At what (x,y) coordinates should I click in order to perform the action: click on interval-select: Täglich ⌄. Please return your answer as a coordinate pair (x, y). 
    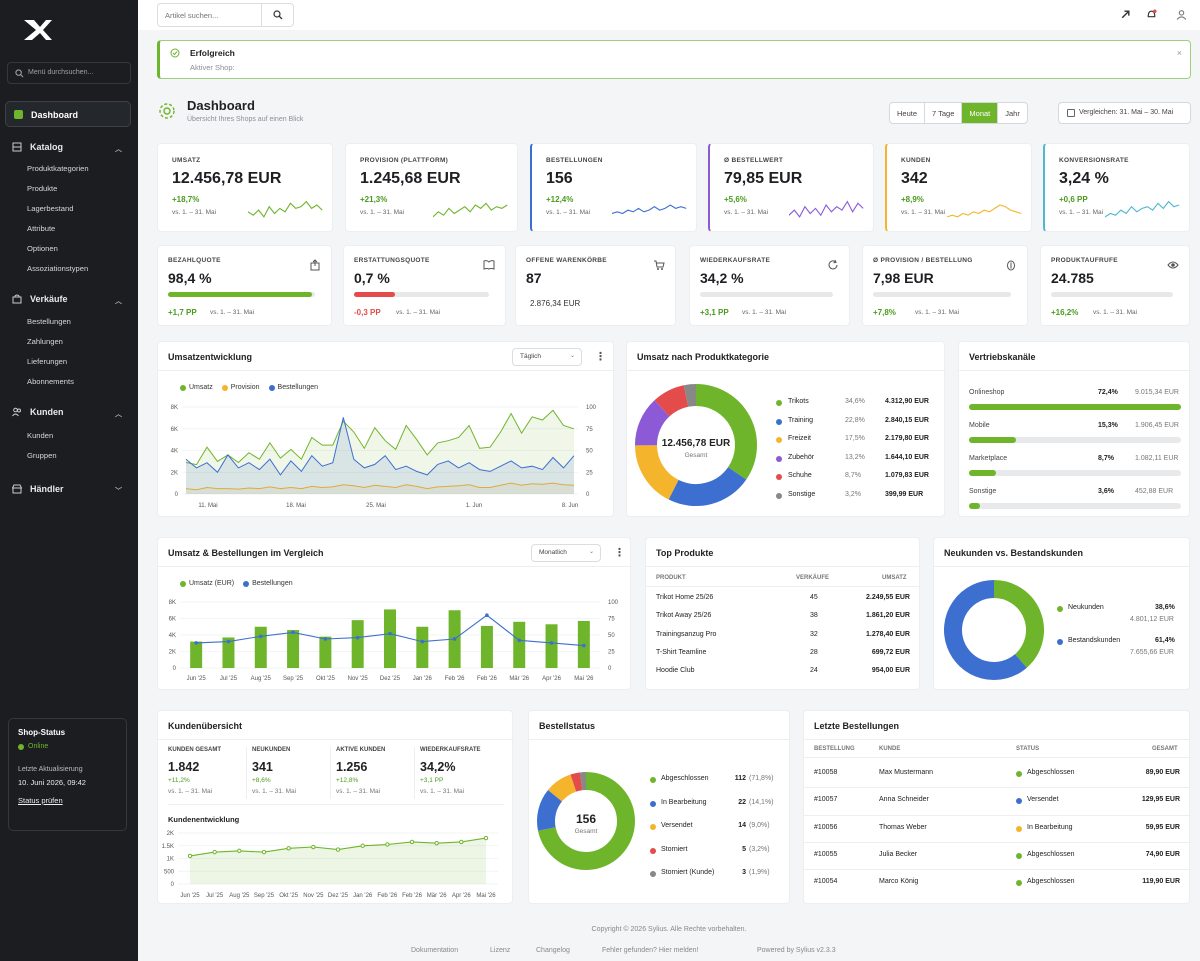
    Looking at the image, I should click on (547, 357).